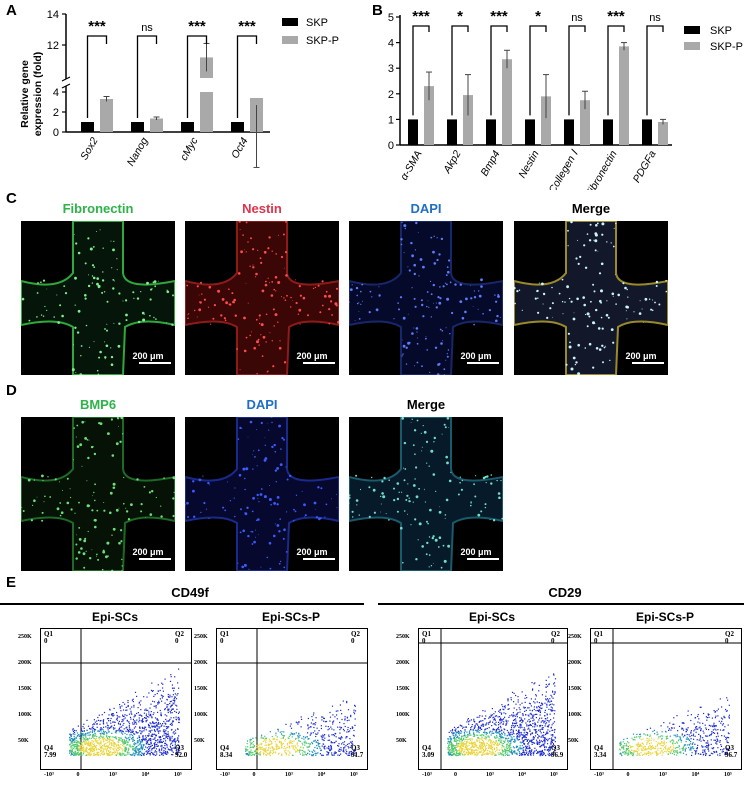 This screenshot has width=747, height=796. I want to click on bar-skp, so click(237, 127).